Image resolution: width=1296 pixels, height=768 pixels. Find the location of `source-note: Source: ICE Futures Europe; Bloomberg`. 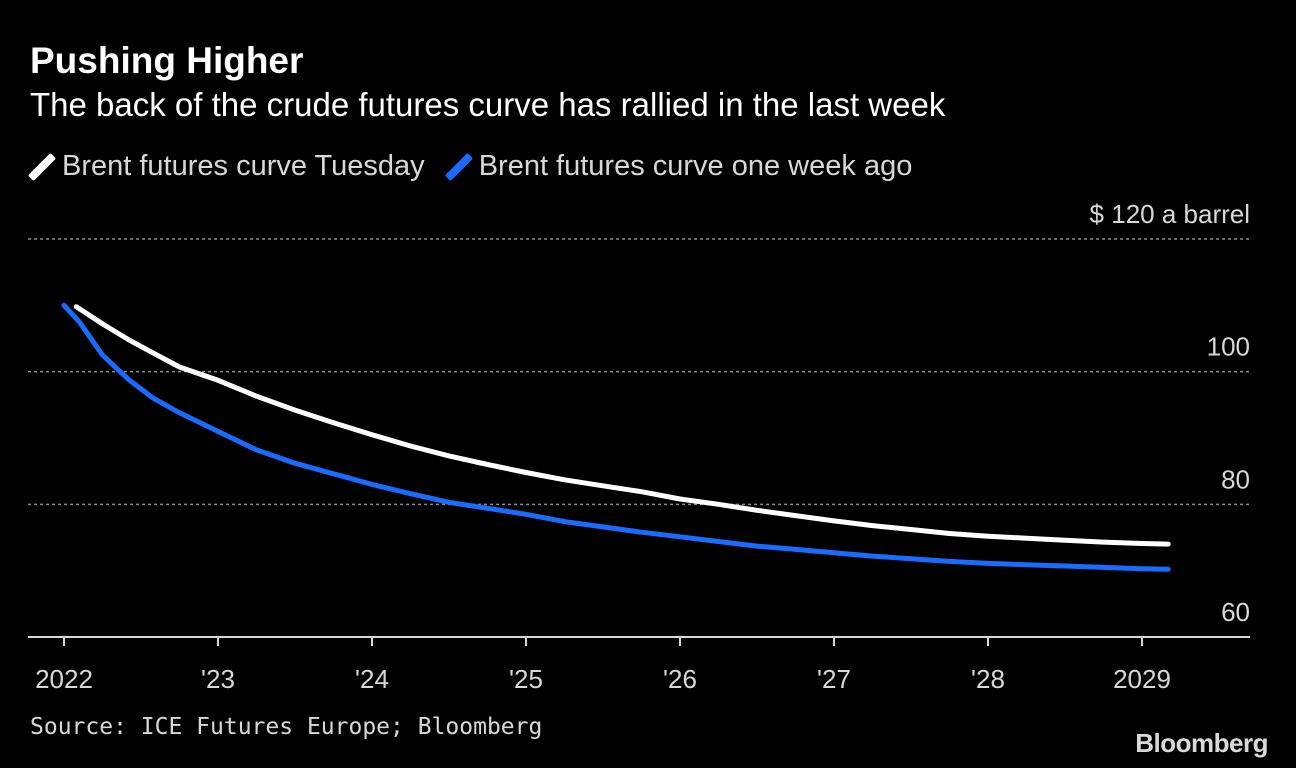

source-note: Source: ICE Futures Europe; Bloomberg is located at coordinates (286, 727).